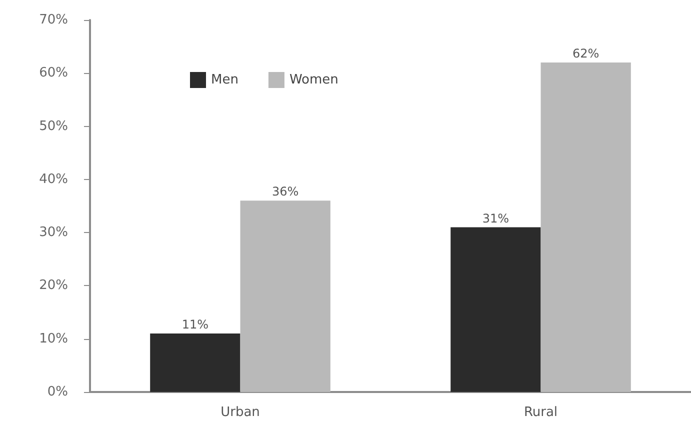  Describe the element at coordinates (496, 218) in the screenshot. I see `data-label: 31%` at that location.